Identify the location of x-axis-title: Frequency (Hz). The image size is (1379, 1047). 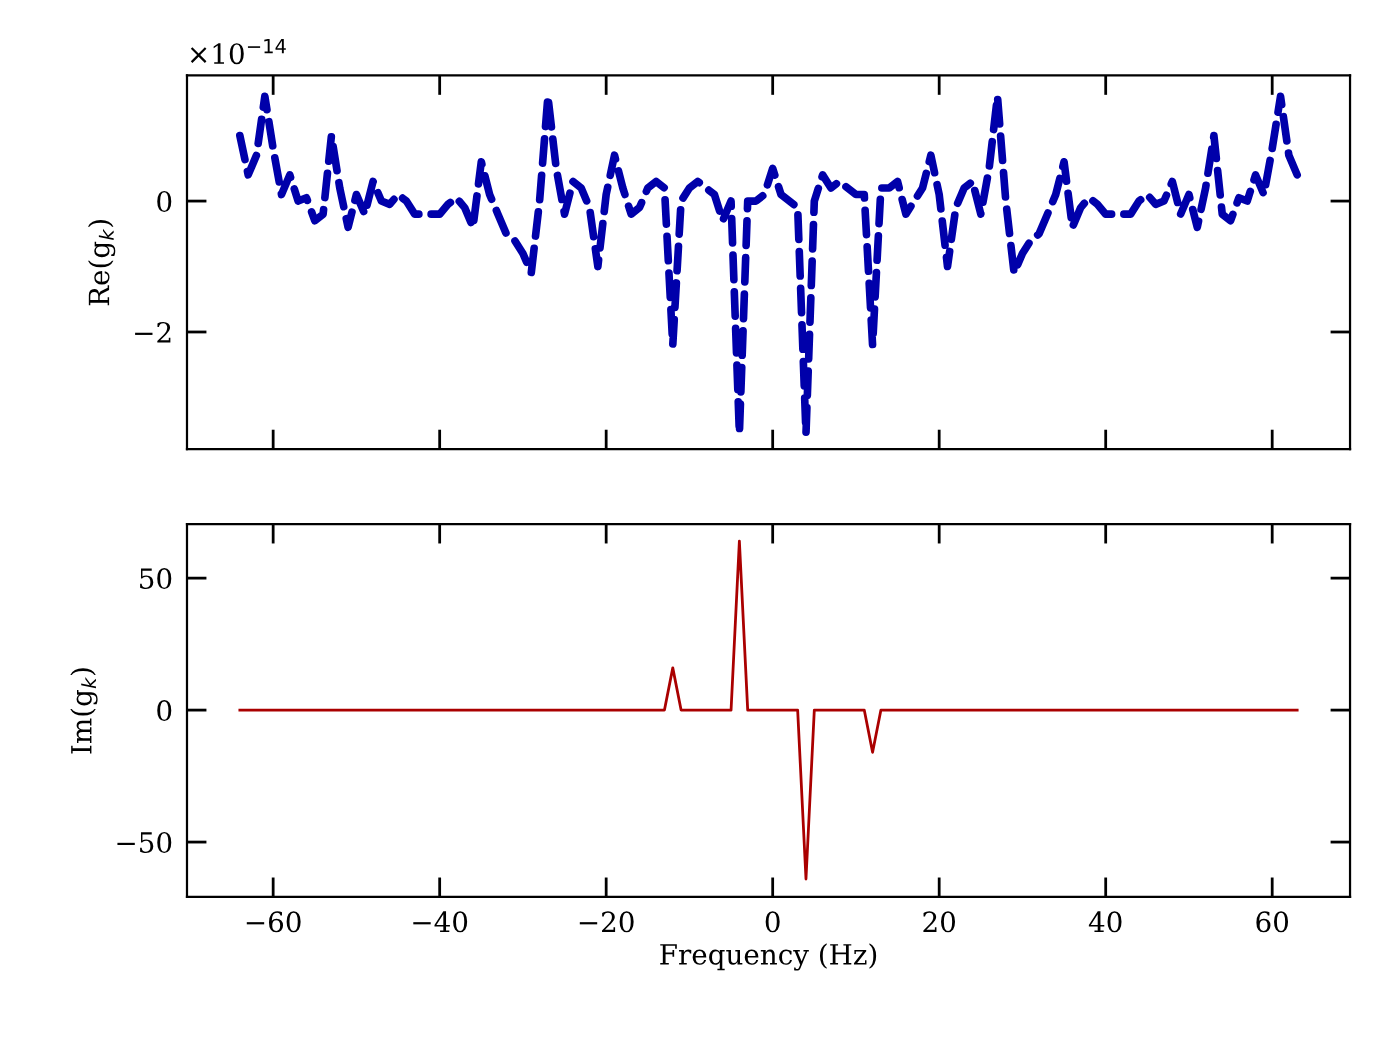
(768, 957).